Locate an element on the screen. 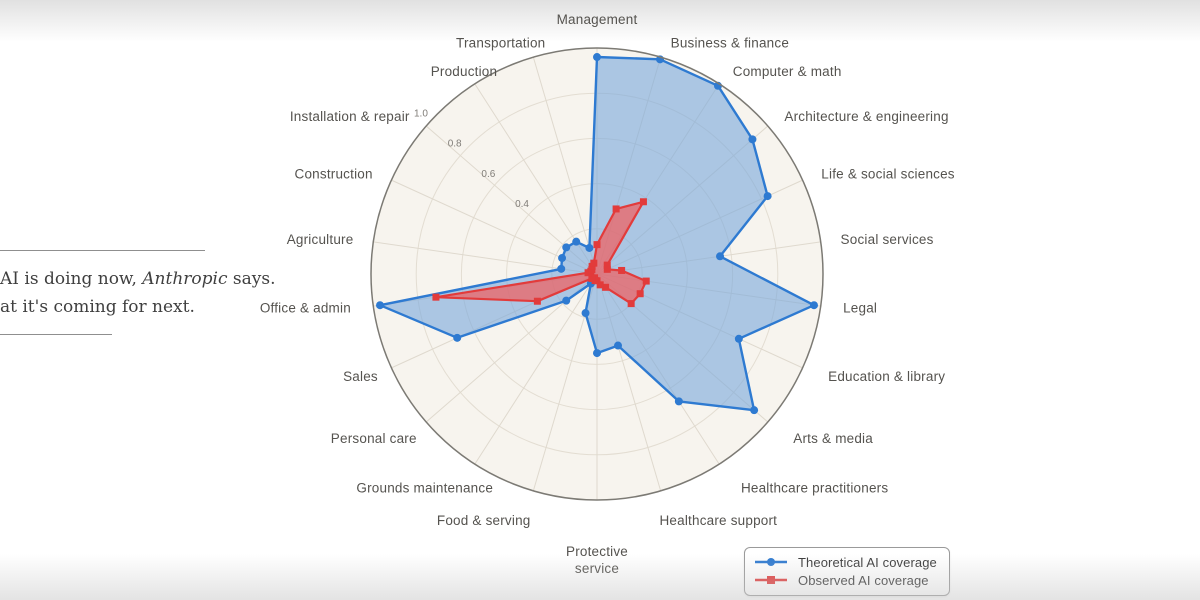 The width and height of the screenshot is (1200, 600). radial-tick-label: 1.0 is located at coordinates (421, 114).